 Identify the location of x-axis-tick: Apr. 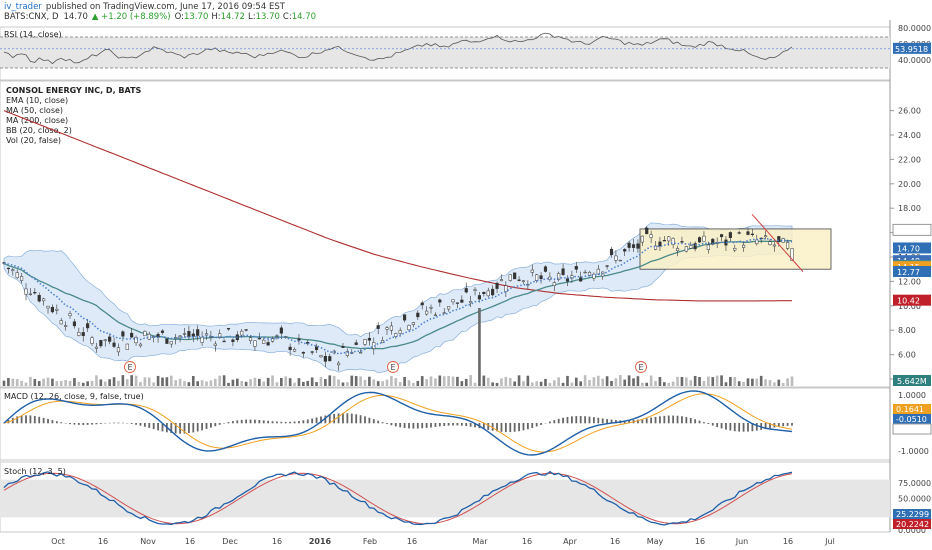
(570, 541).